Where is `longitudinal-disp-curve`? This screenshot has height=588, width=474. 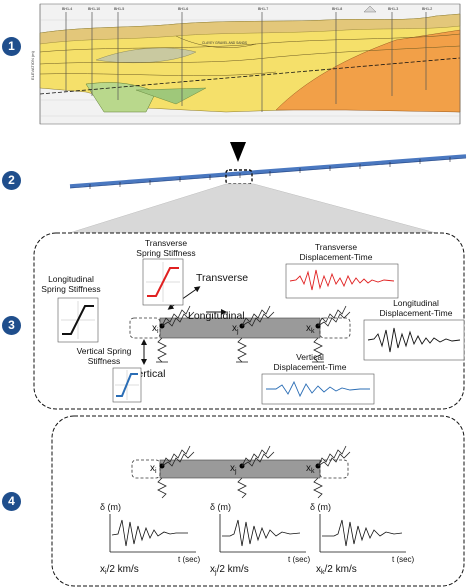
longitudinal-disp-curve is located at coordinates (414, 340).